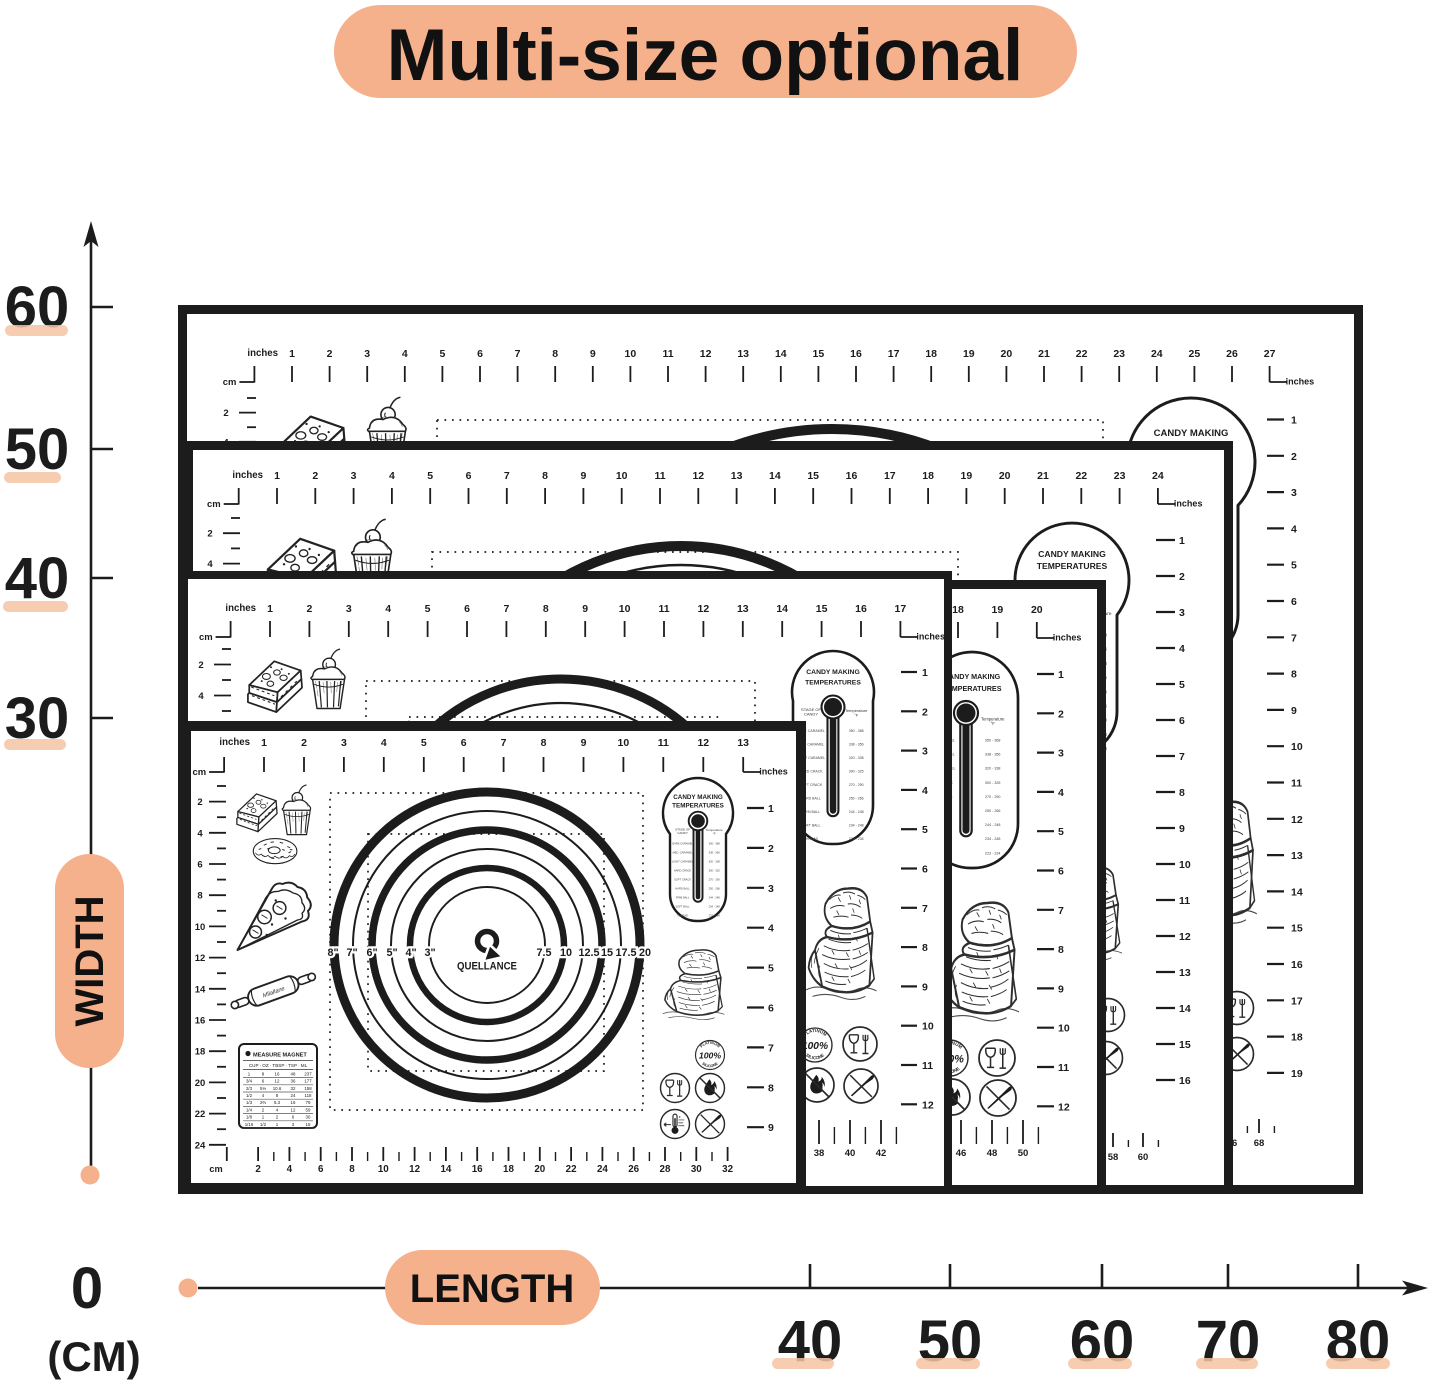  What do you see at coordinates (683, 861) in the screenshot?
I see `svg-text: LIGHT CARAMEL` at bounding box center [683, 861].